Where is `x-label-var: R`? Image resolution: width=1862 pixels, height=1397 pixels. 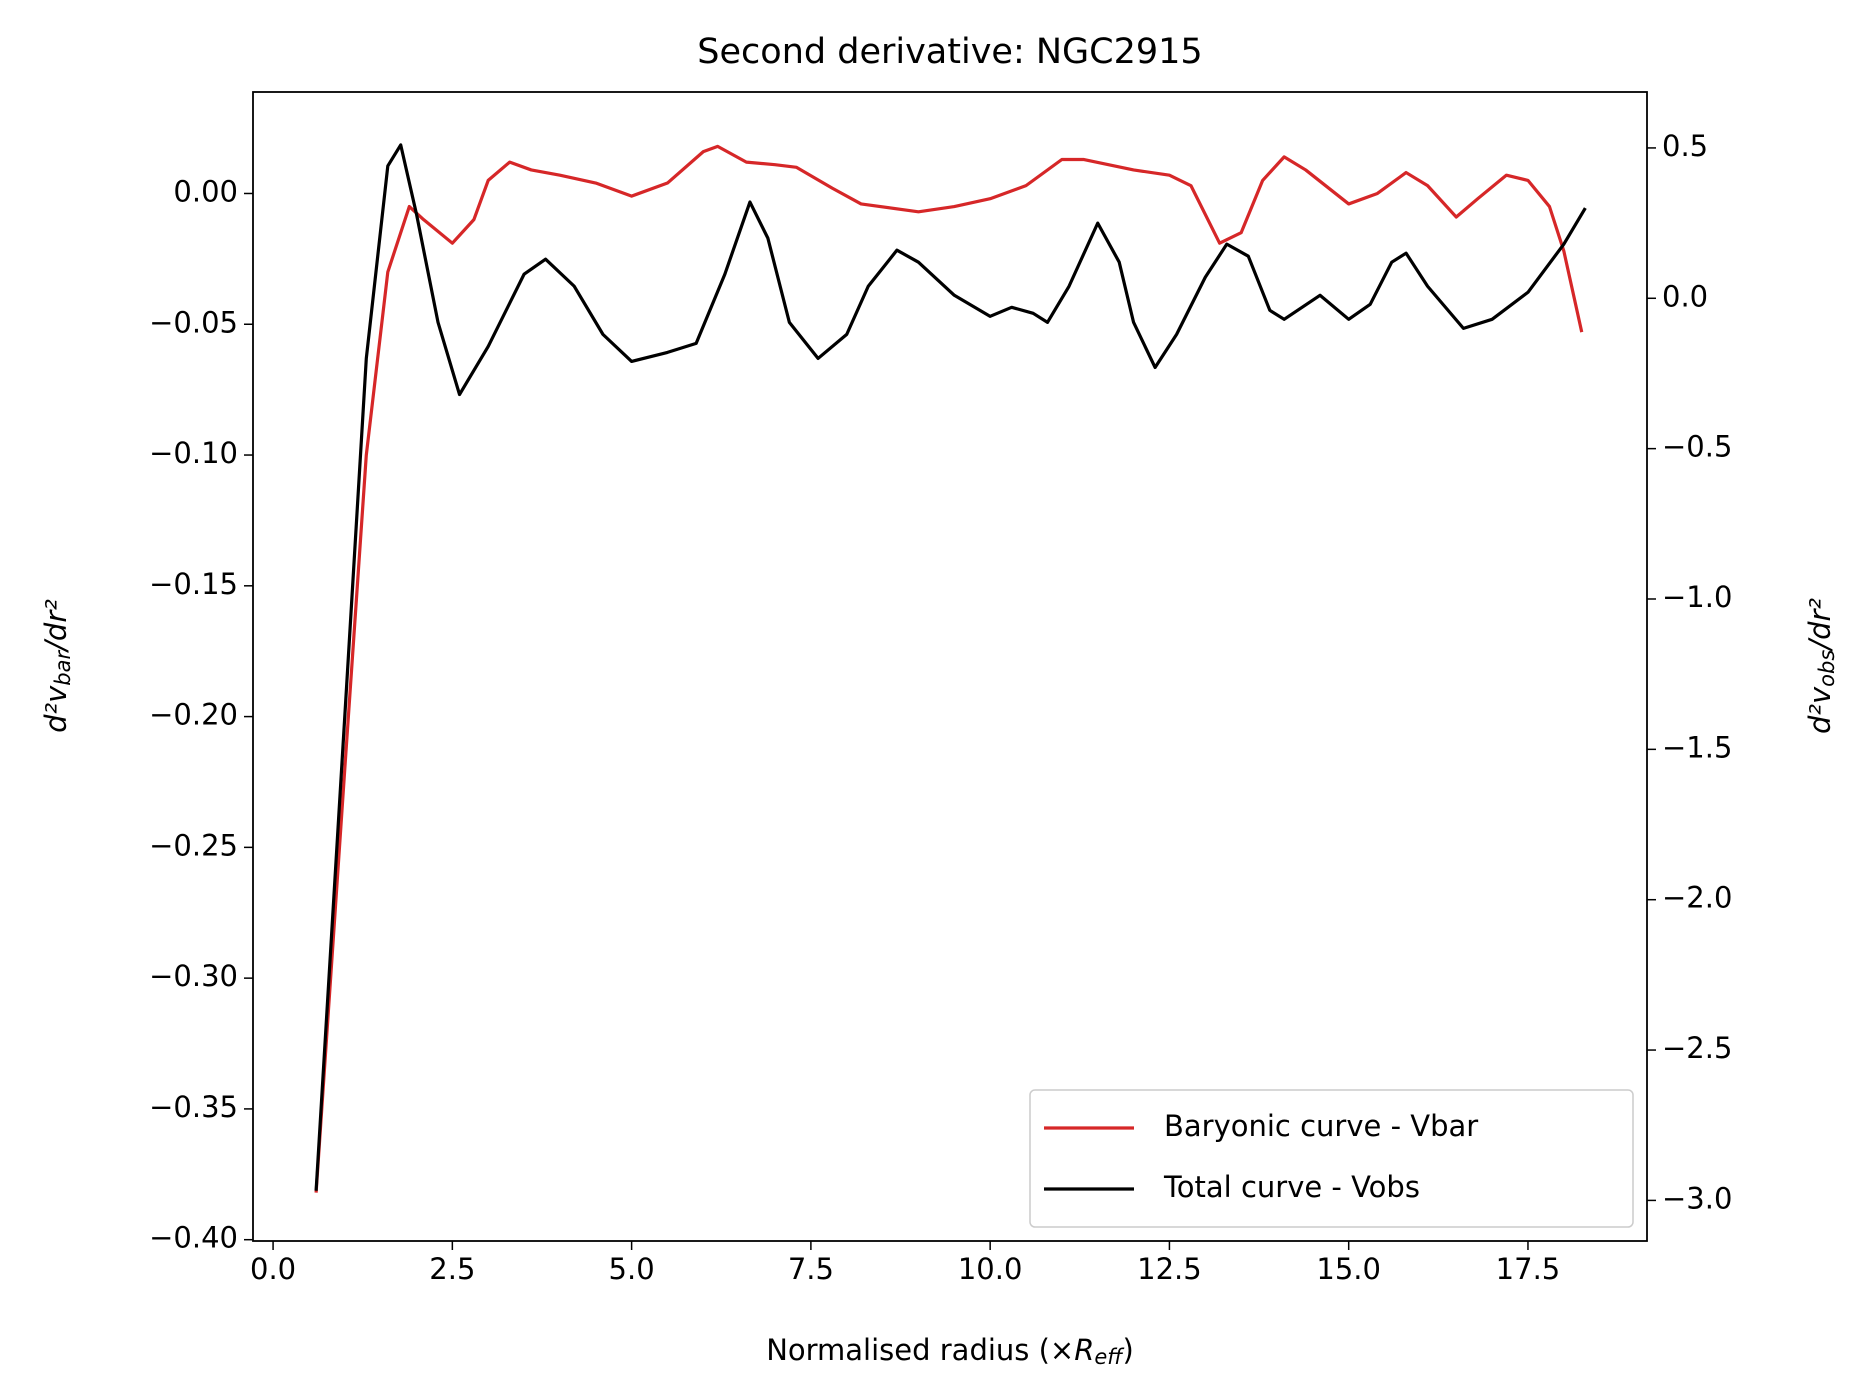 x-label-var: R is located at coordinates (1084, 1350).